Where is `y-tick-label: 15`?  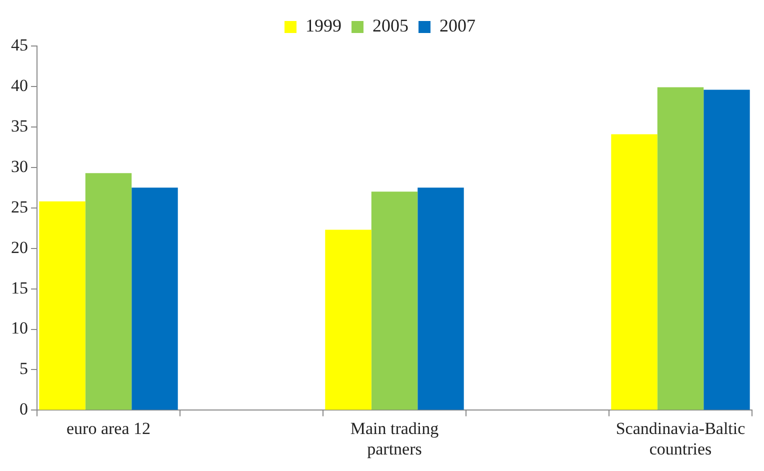
y-tick-label: 15 is located at coordinates (19, 288).